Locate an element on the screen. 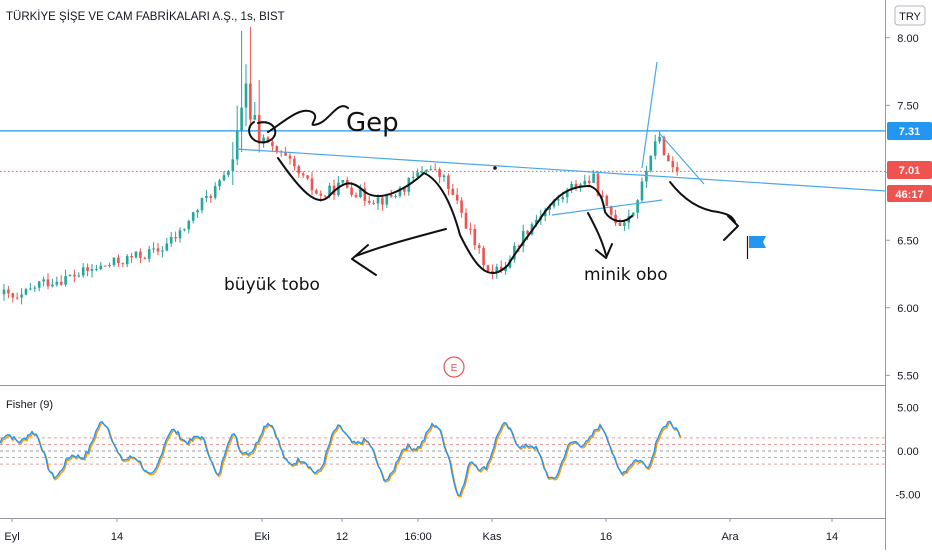 This screenshot has height=555, width=932. fisher-tick-label: 5.00 is located at coordinates (907, 408).